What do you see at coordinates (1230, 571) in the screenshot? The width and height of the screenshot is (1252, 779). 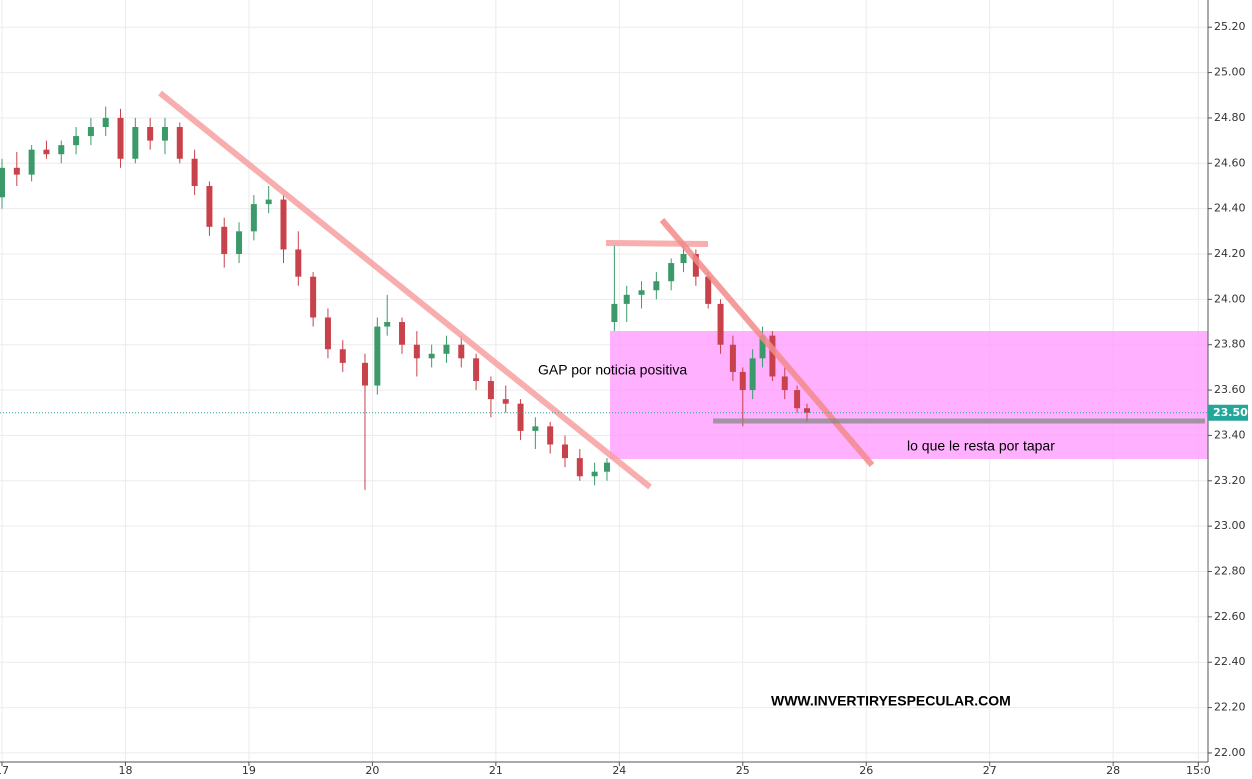 I see `y-tick-label: 22.80` at bounding box center [1230, 571].